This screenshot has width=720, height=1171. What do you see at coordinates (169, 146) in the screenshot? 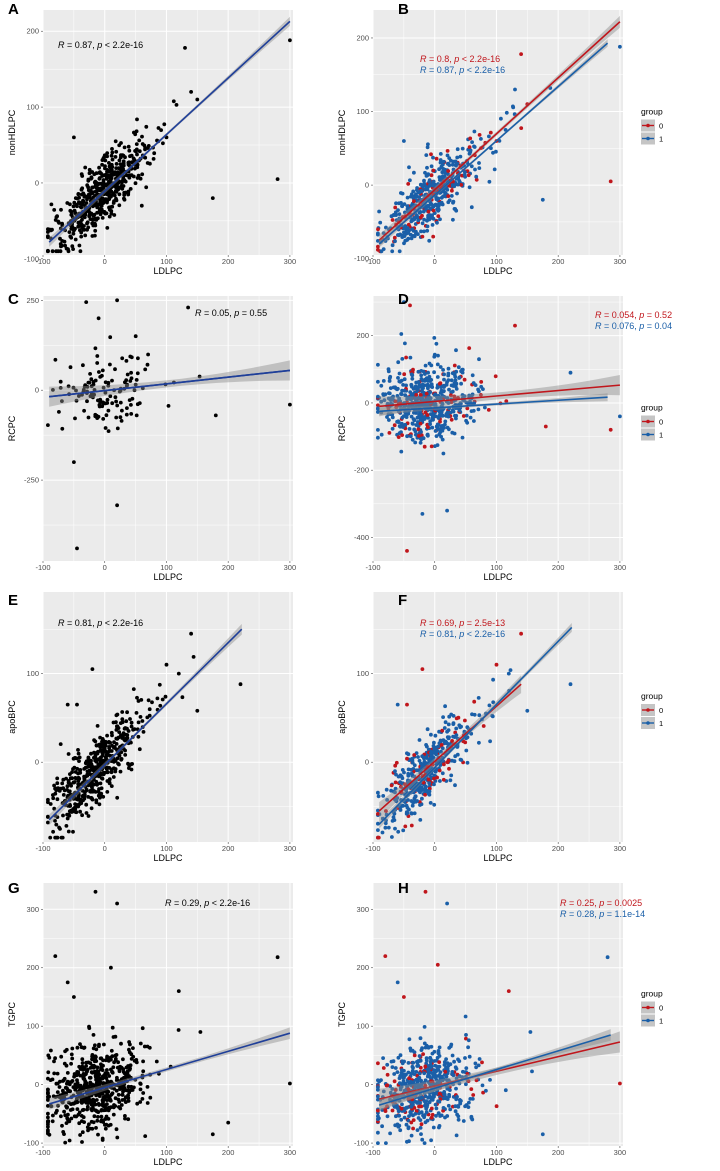
I see `points` at bounding box center [169, 146].